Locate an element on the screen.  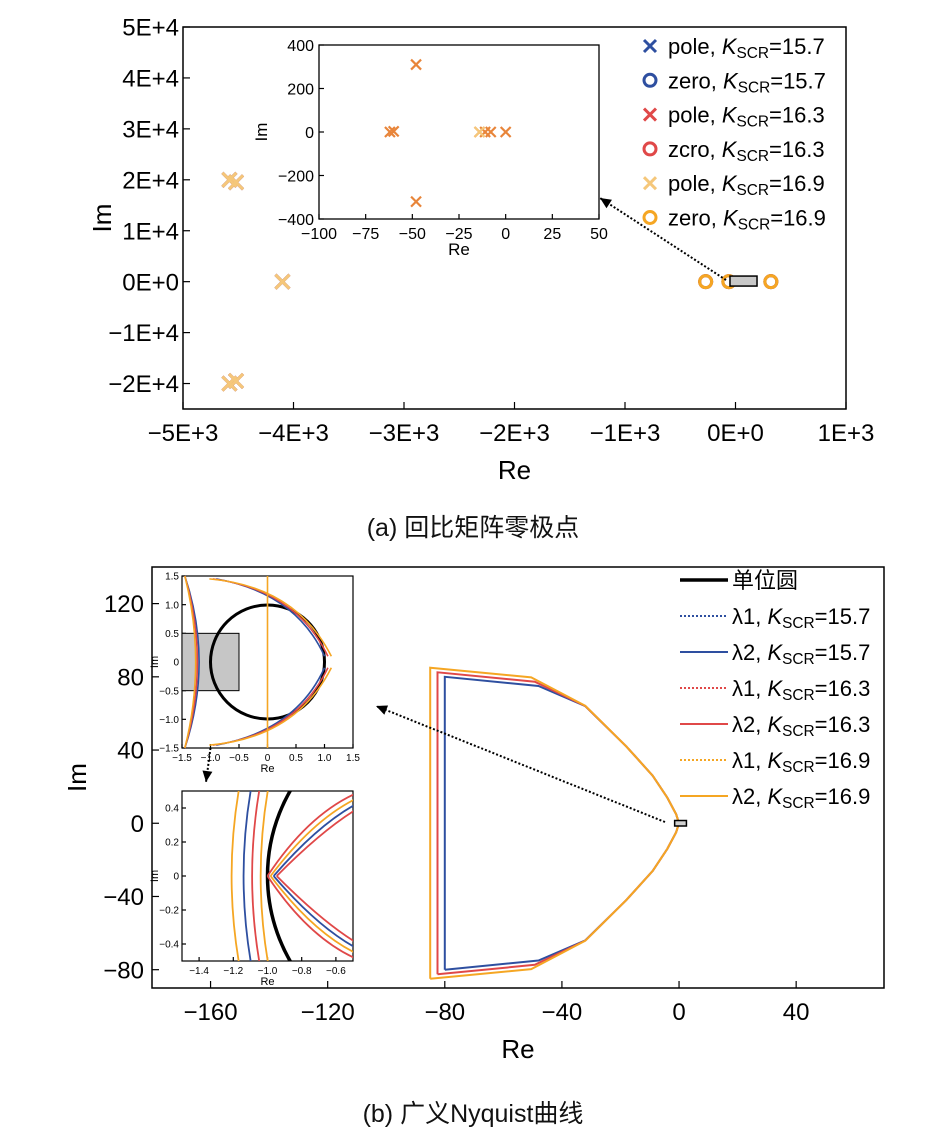
chart-a-xtick-label: −2E+3 is located at coordinates (514, 433).